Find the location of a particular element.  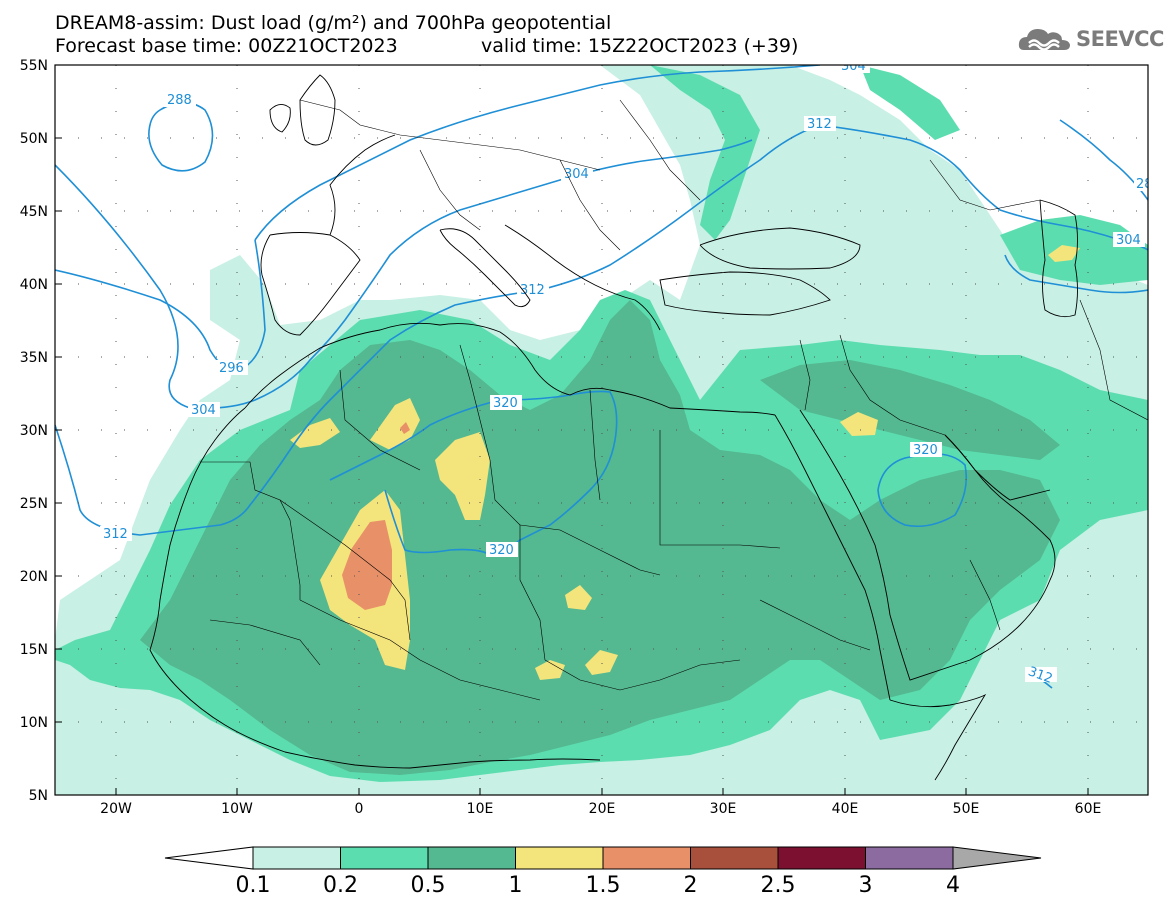

lon-label: 30E is located at coordinates (723, 809).